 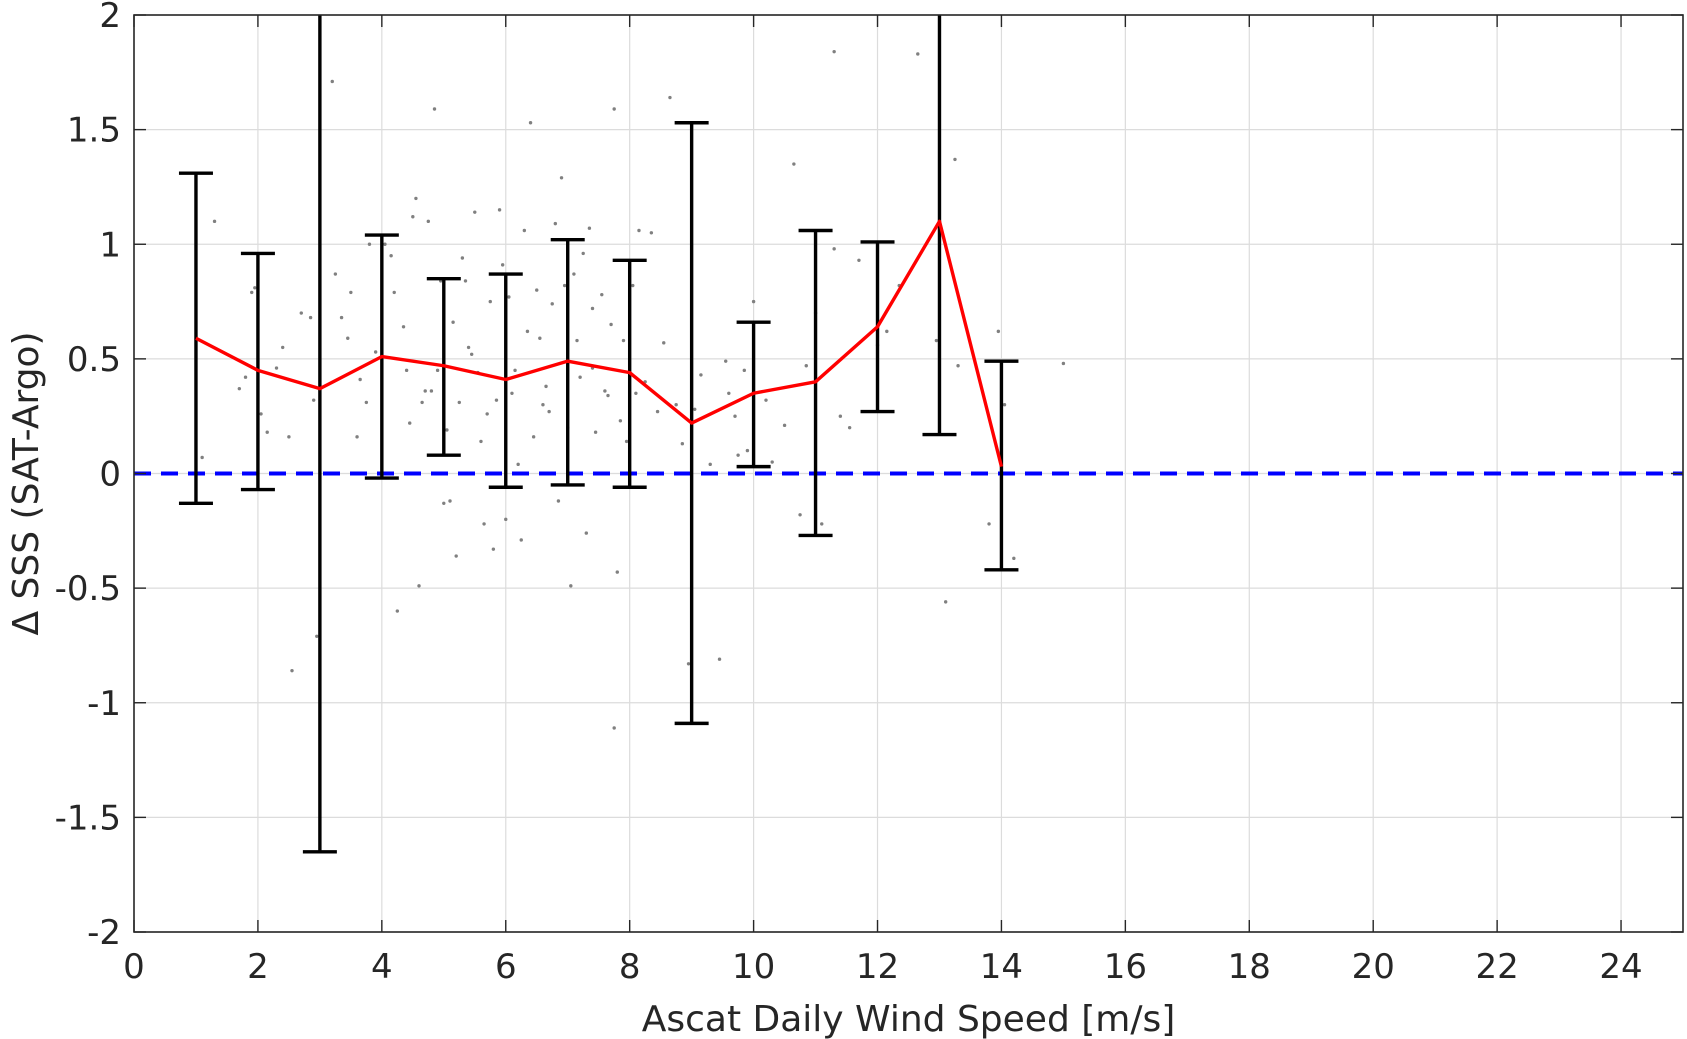 I want to click on x-tick-label: 16, so click(x=1125, y=967).